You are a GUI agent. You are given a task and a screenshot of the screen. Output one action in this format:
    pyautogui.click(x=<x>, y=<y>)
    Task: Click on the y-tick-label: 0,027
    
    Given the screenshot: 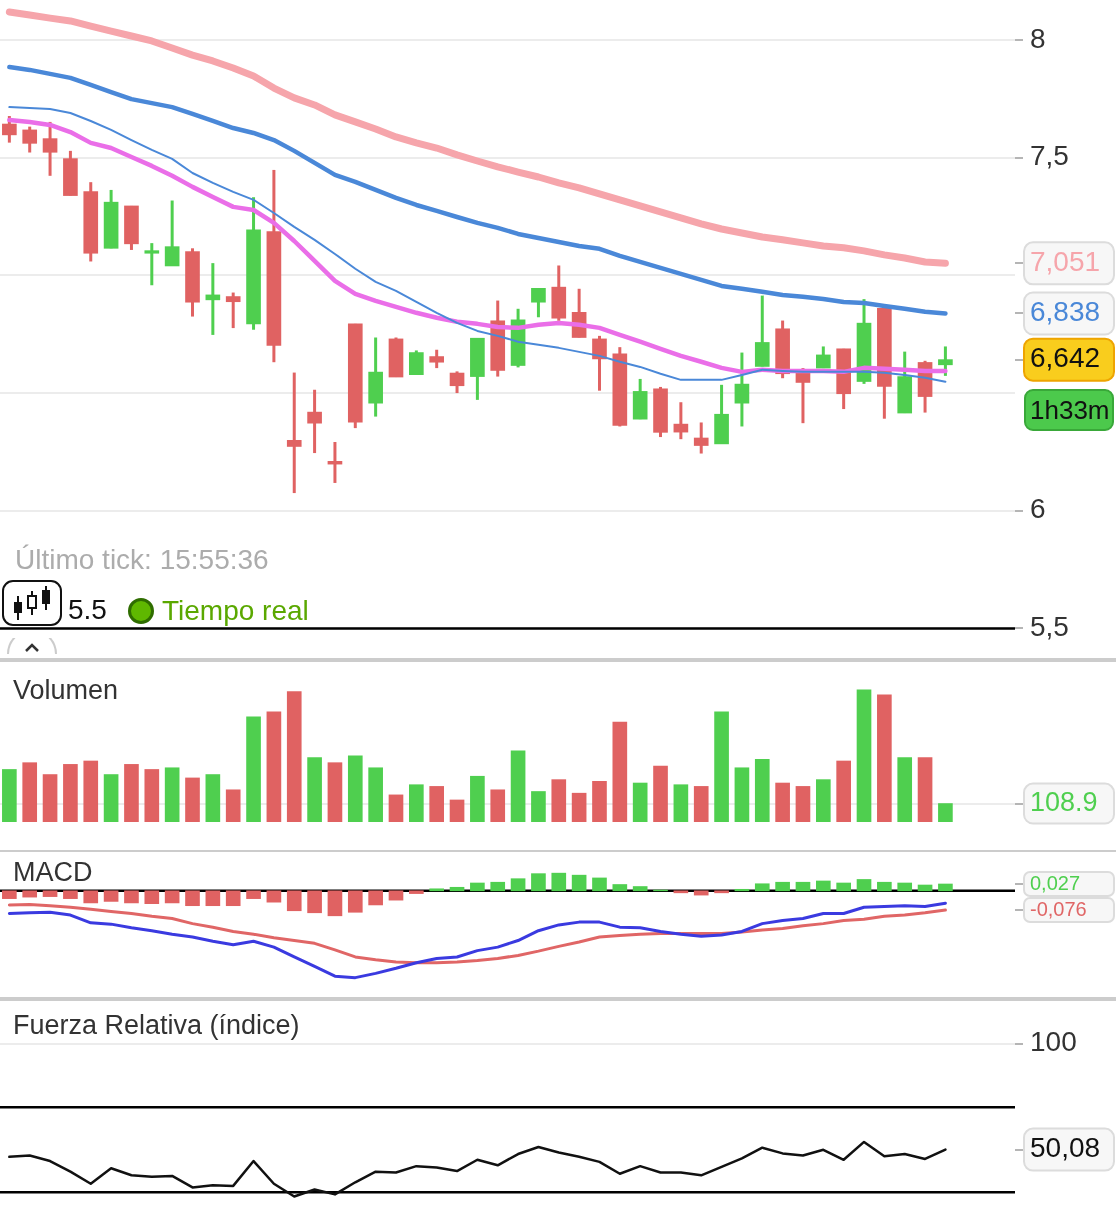 What is the action you would take?
    pyautogui.click(x=1055, y=882)
    